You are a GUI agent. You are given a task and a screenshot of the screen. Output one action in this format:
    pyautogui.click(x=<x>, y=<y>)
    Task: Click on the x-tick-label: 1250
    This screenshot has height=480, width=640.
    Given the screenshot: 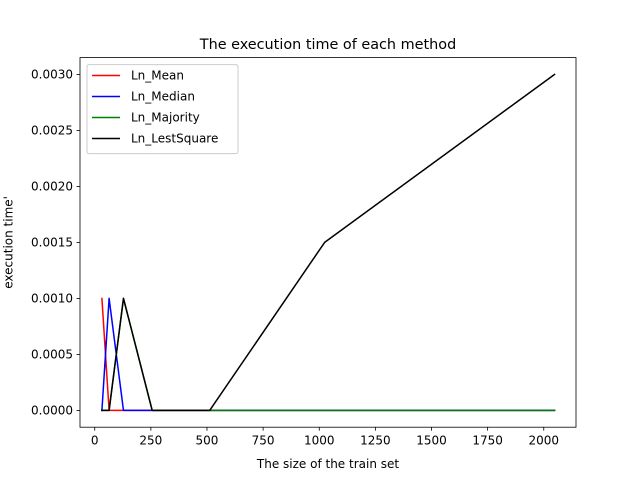 What is the action you would take?
    pyautogui.click(x=375, y=441)
    